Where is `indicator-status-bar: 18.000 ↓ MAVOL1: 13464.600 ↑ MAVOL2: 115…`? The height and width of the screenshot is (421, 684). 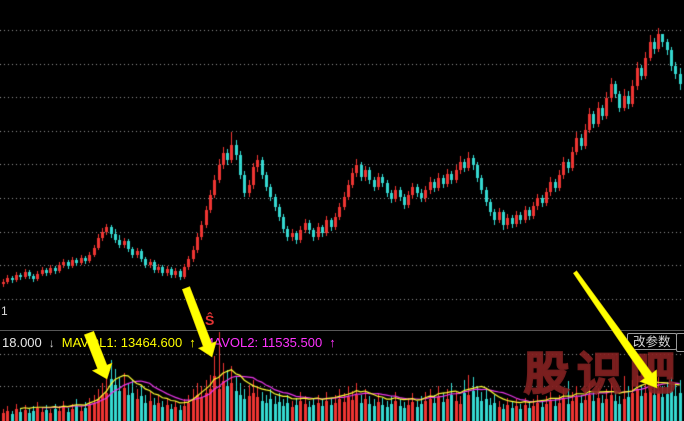
indicator-status-bar: 18.000 ↓ MAVOL1: 13464.600 ↑ MAVOL2: 115… is located at coordinates (342, 342).